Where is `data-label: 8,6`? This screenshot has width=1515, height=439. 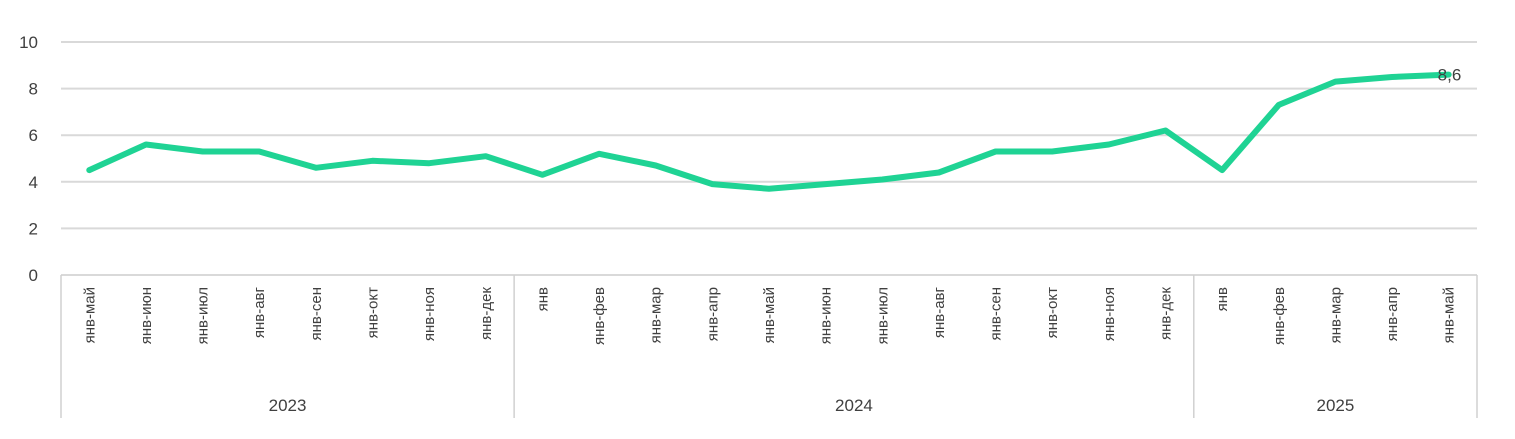
data-label: 8,6 is located at coordinates (1450, 75).